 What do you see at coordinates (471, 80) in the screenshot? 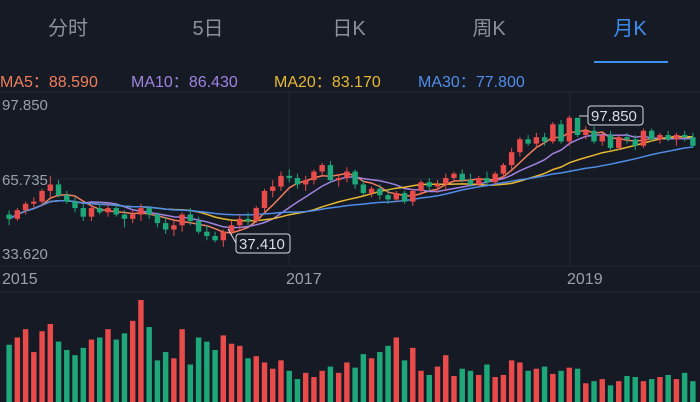
I see `ma30-indicator: MA30：77.800` at bounding box center [471, 80].